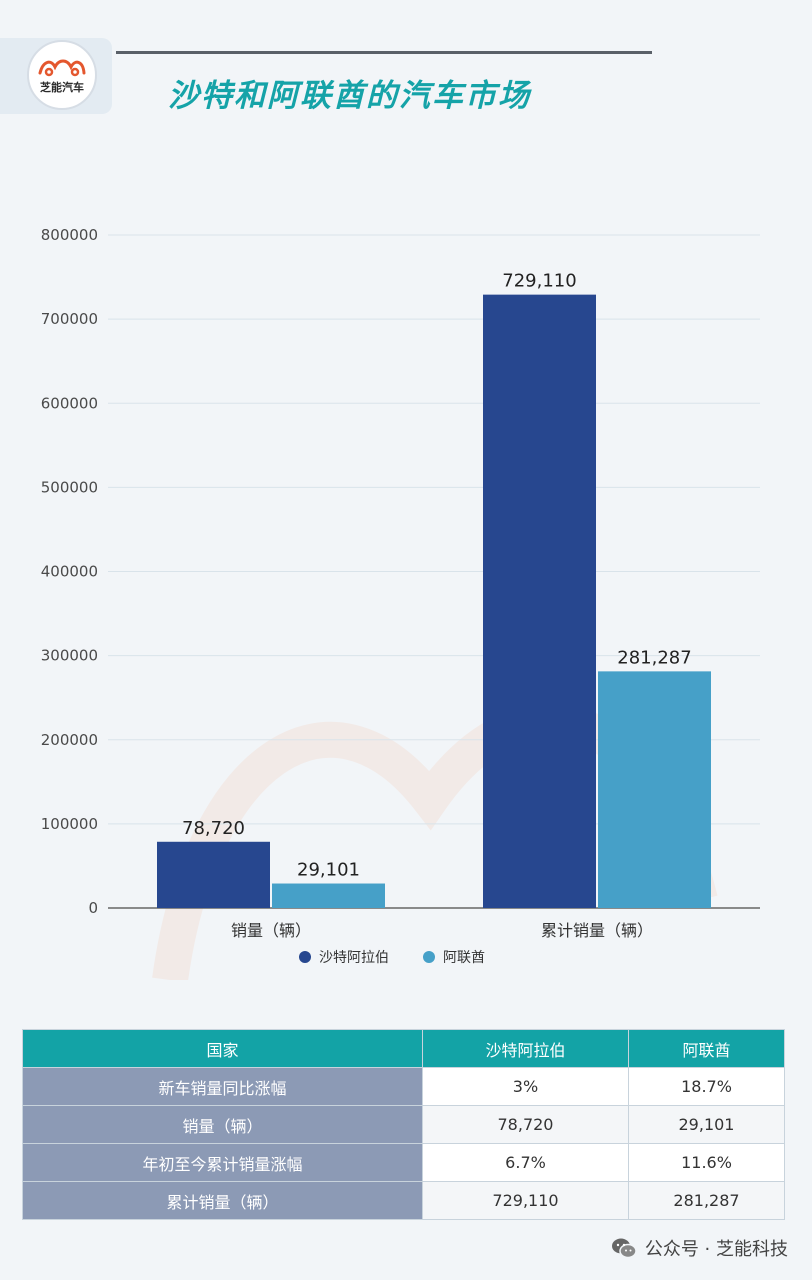 This screenshot has width=812, height=1280. Describe the element at coordinates (69, 824) in the screenshot. I see `y-tick-label: 100000` at that location.